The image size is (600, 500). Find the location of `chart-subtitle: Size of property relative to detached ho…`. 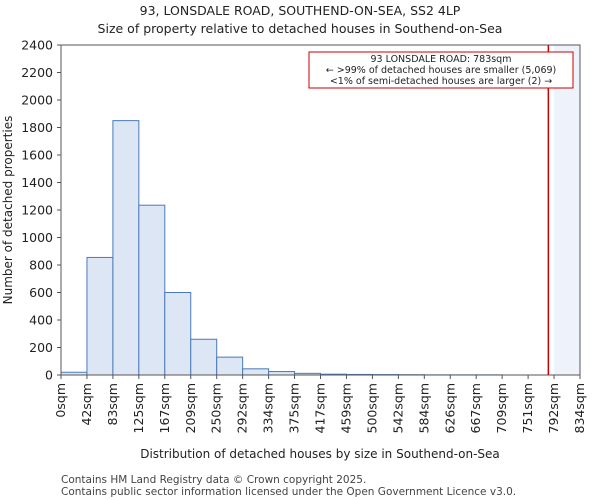

chart-subtitle: Size of property relative to detached ho… is located at coordinates (300, 28).